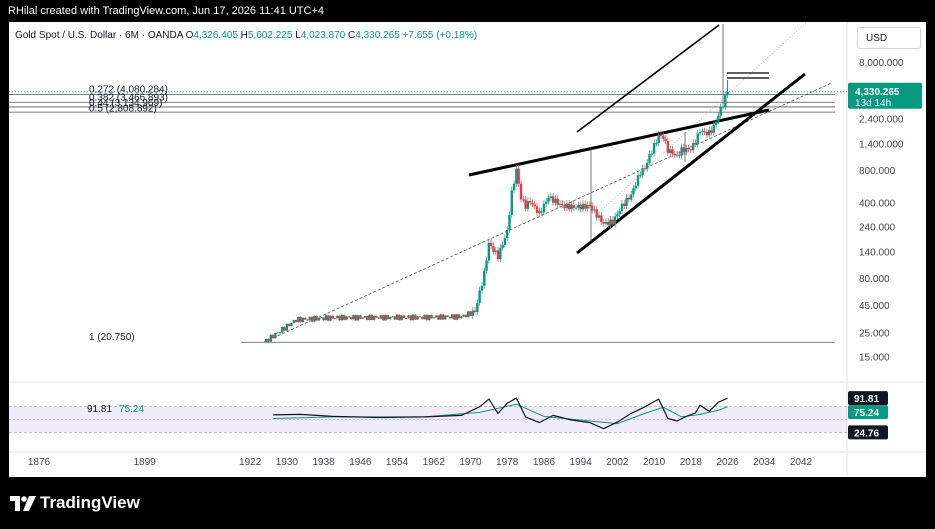  Describe the element at coordinates (125, 103) in the screenshot. I see `fib-label-2: 0.44 (3,134.969)` at that location.